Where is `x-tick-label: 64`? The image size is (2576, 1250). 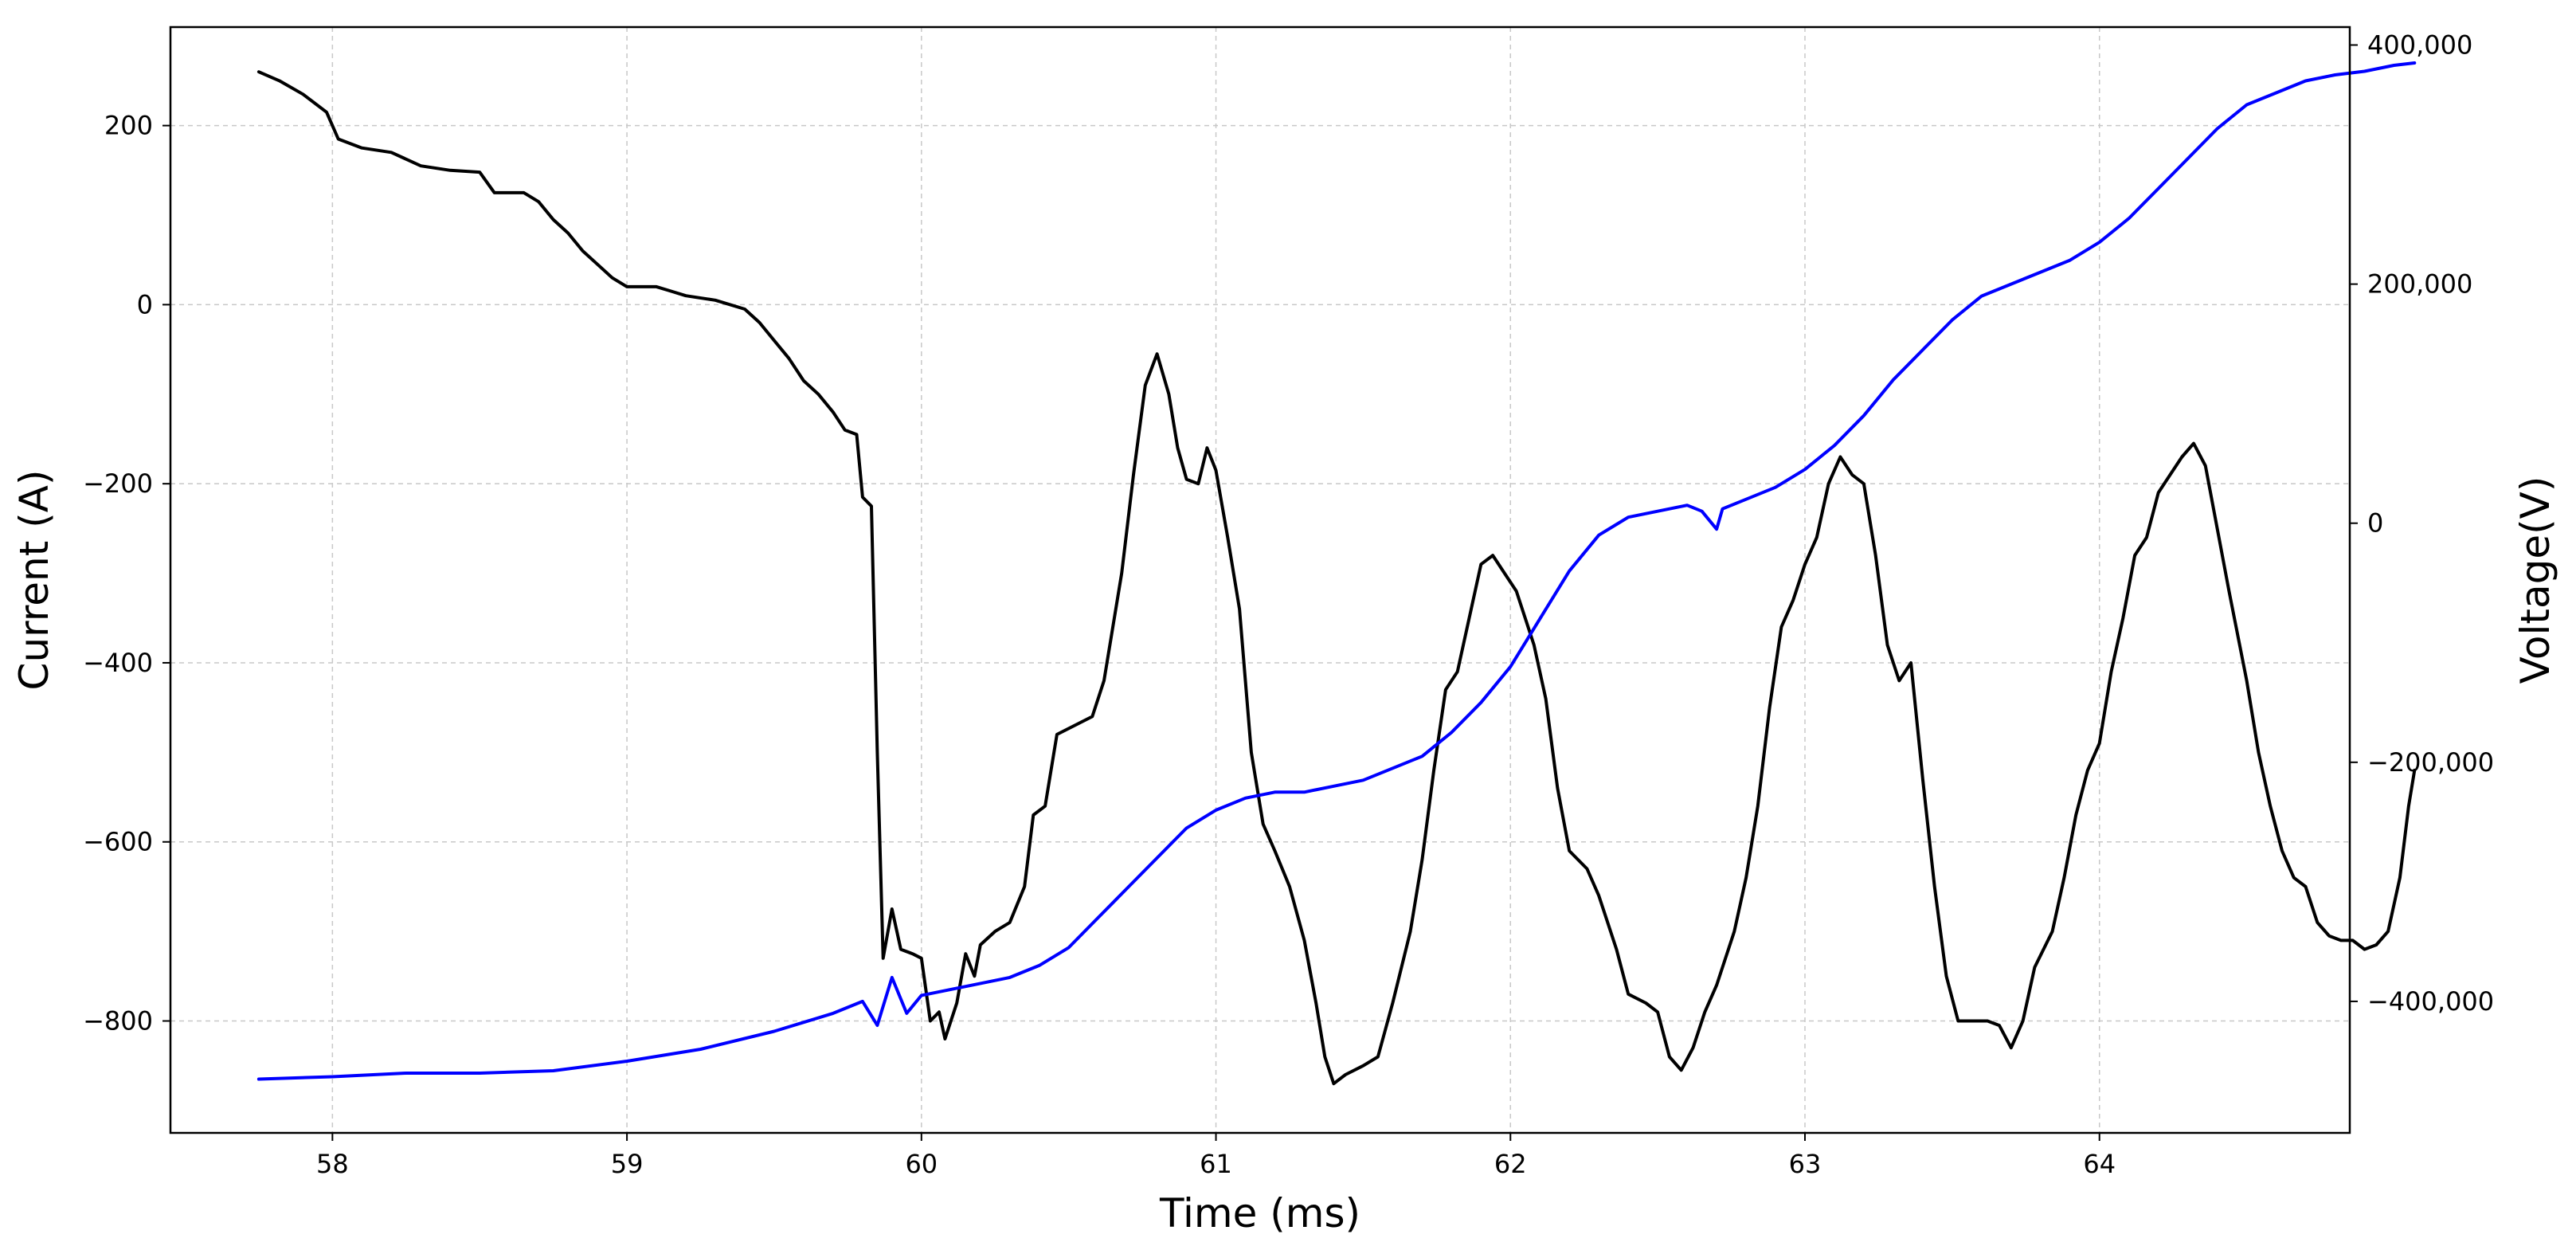 x-tick-label: 64 is located at coordinates (2099, 1164).